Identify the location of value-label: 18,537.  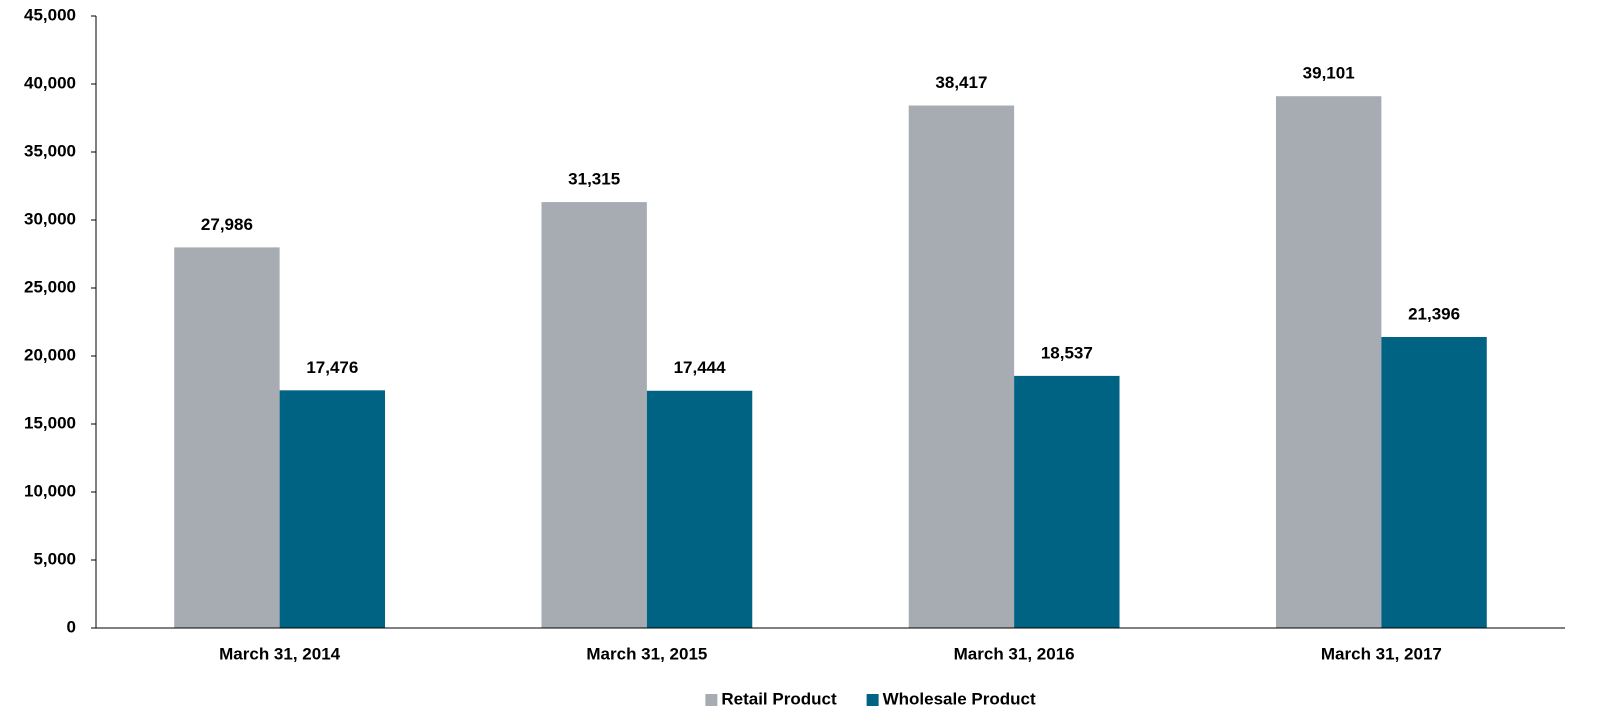
(1067, 352).